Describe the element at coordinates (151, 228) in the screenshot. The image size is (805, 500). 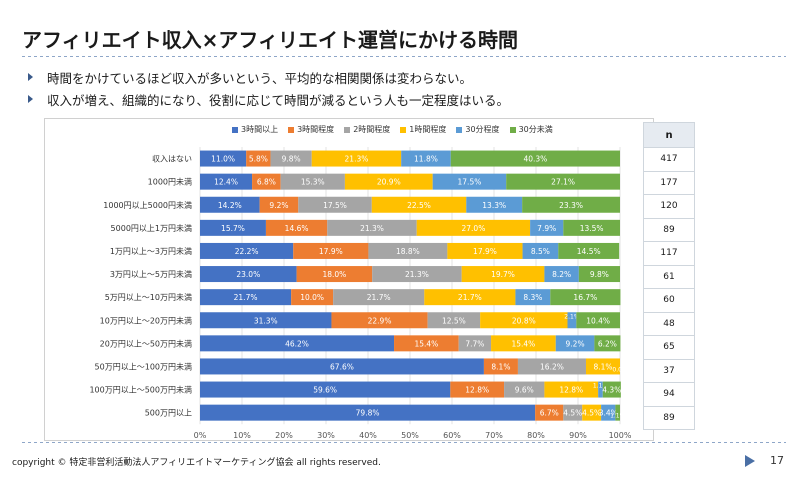
I see `category-label: 5000円以上1万円未満` at that location.